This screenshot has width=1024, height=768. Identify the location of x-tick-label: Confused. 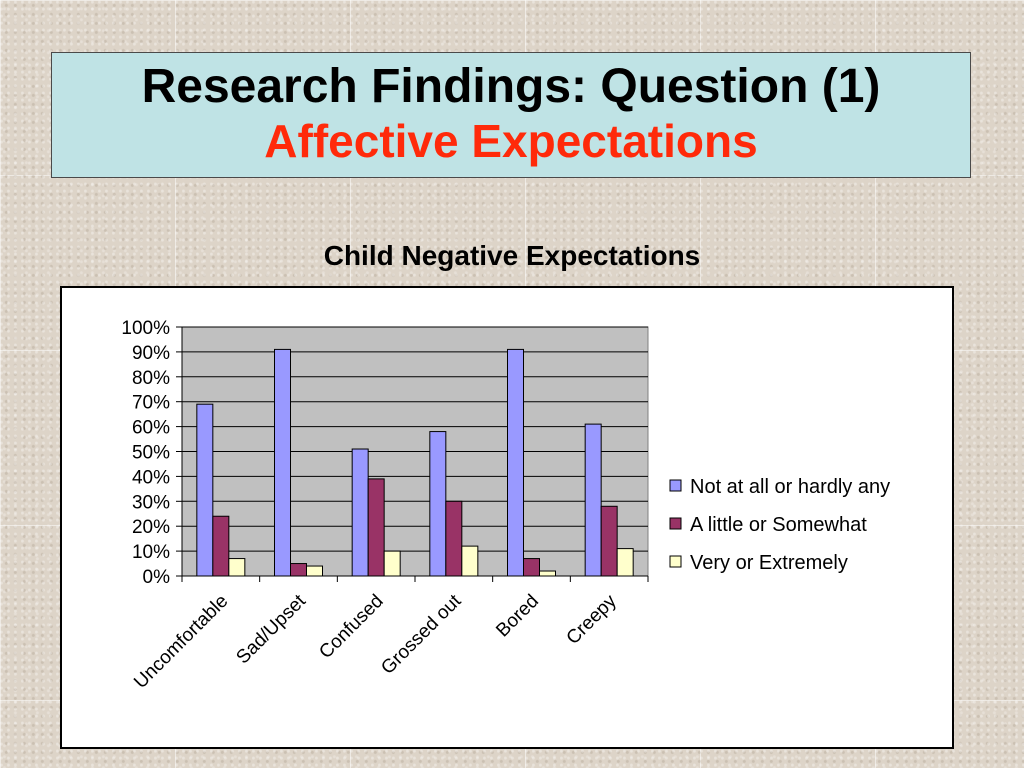
(351, 627).